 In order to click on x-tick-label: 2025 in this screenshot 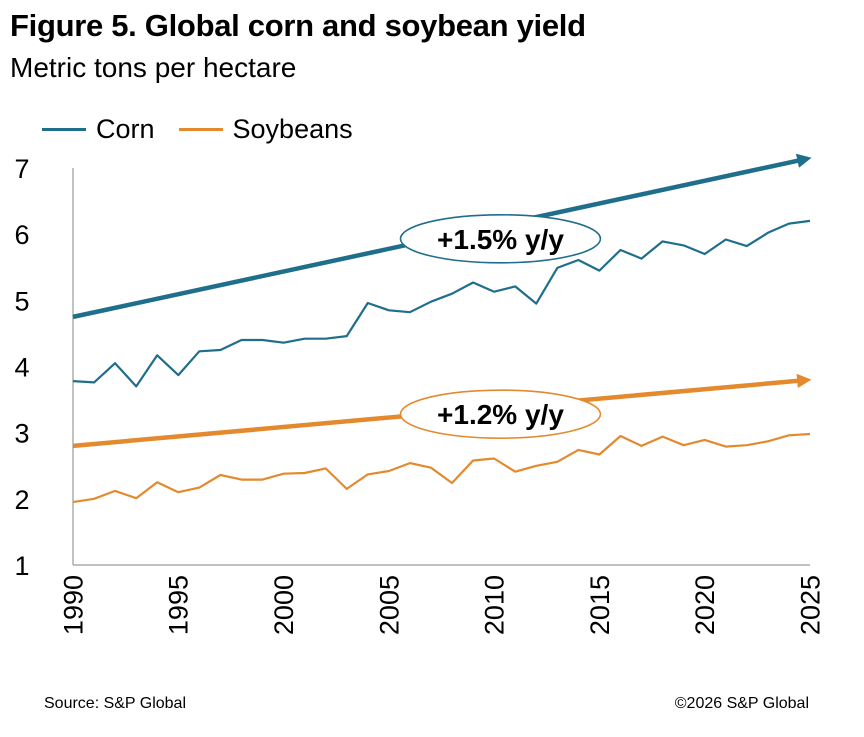, I will do `click(810, 605)`.